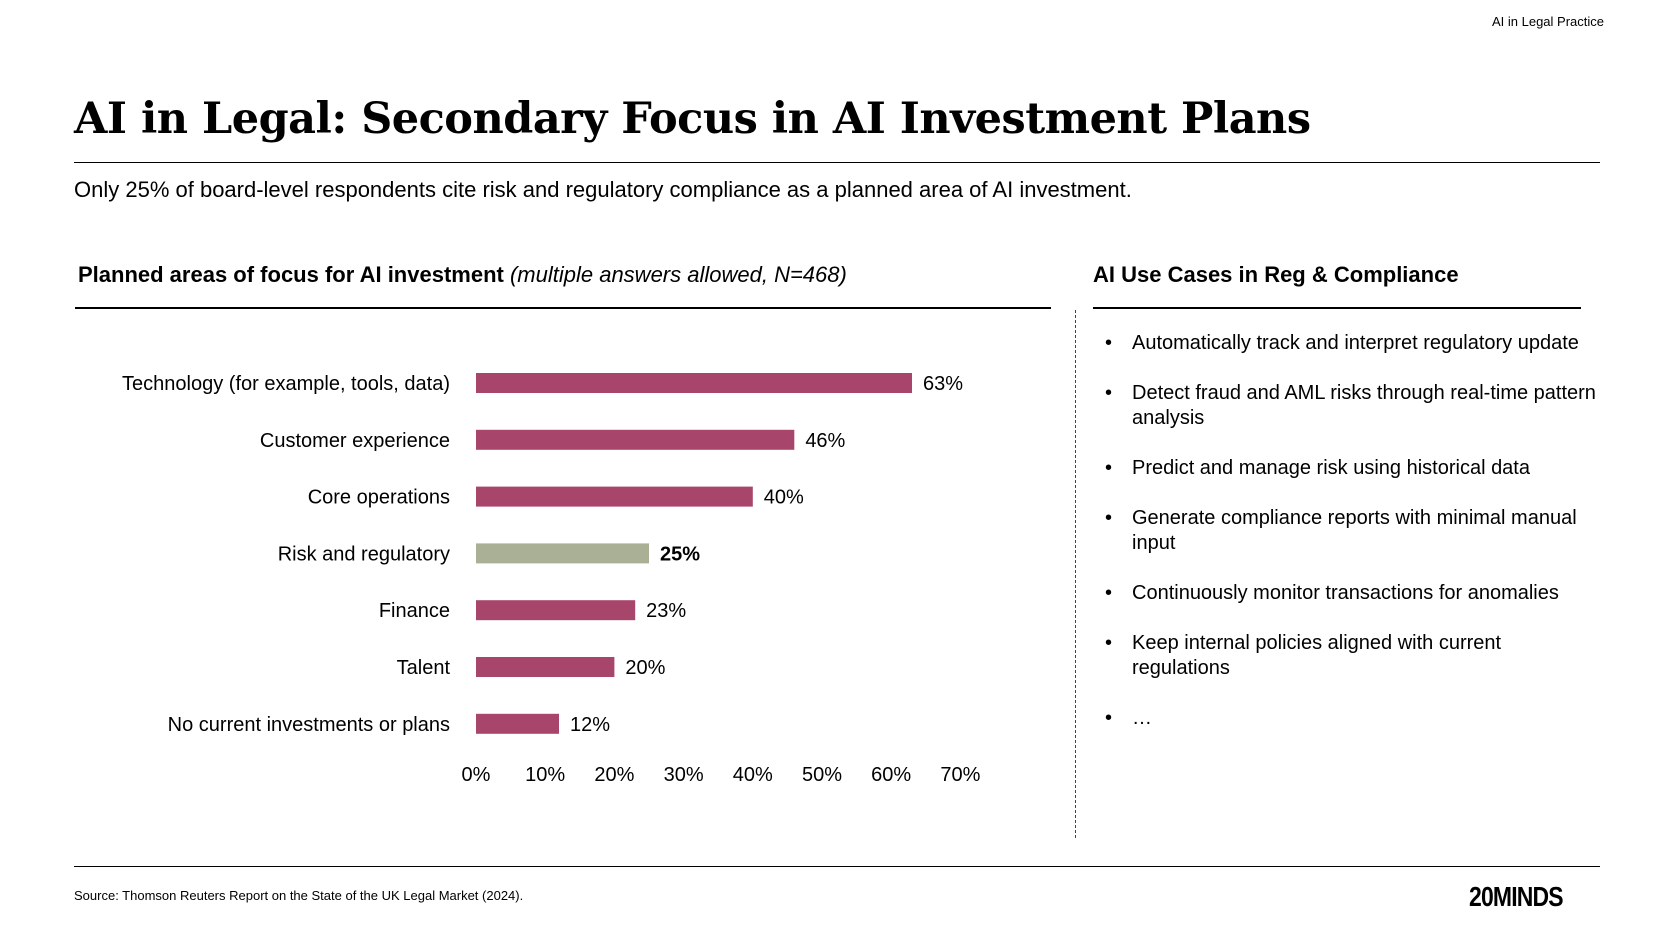 The image size is (1659, 930). Describe the element at coordinates (891, 775) in the screenshot. I see `x-tick-label: 60%` at that location.